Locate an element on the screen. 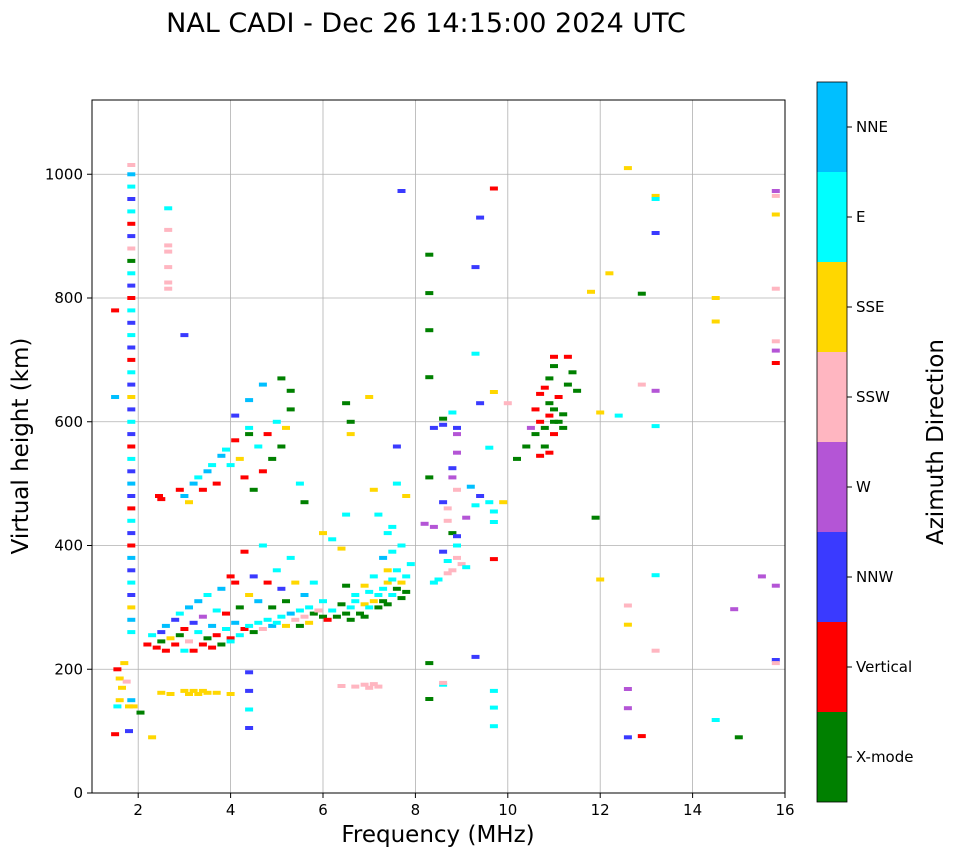 This screenshot has height=857, width=958. colorbar-label: Azimuth Direction is located at coordinates (936, 442).